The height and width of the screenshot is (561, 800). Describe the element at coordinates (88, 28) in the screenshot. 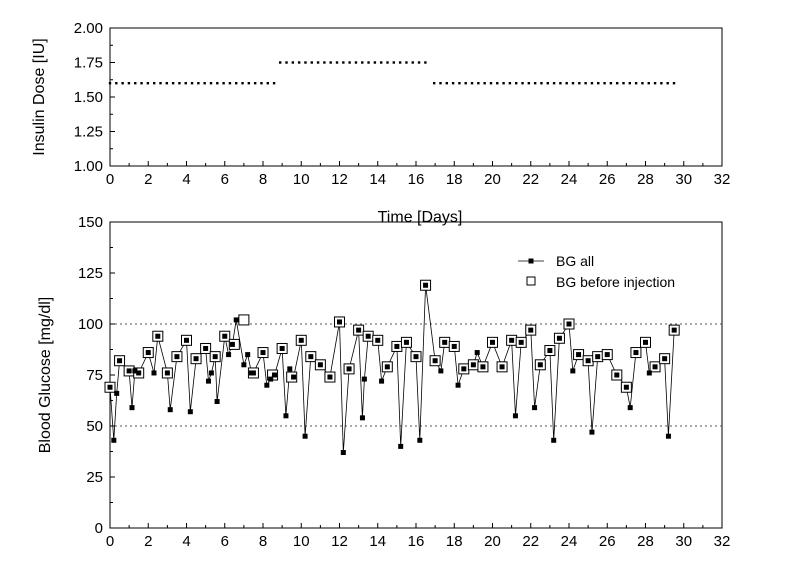

I see `insulin-y-tick-label: 2.00` at that location.